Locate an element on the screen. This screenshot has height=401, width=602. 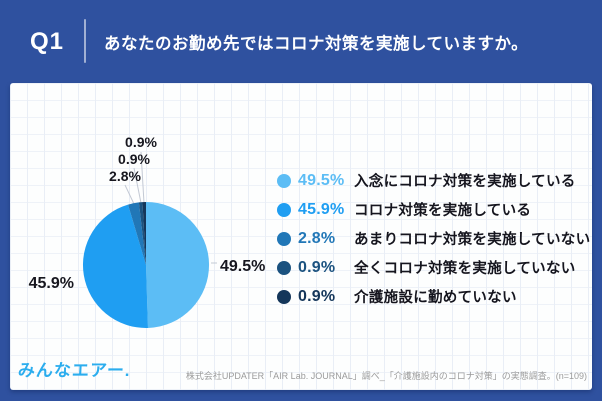
legend-item: 2.8% あまりコロナ対策を実施していない is located at coordinates (433, 238).